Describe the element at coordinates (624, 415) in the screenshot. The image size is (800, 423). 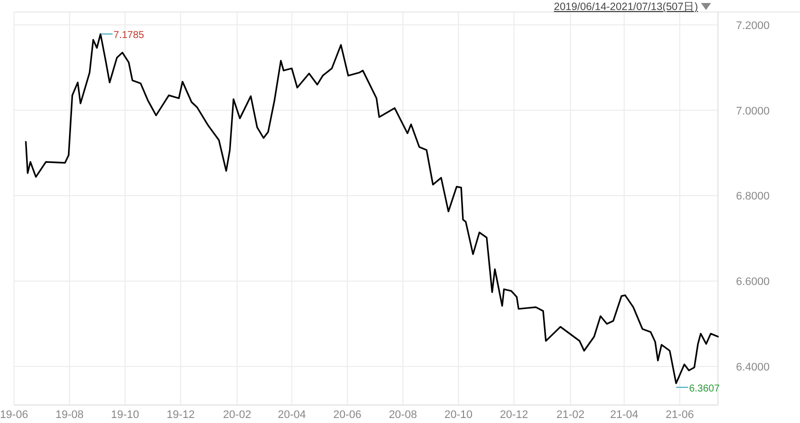
I see `x-tick-label: 21-04` at that location.